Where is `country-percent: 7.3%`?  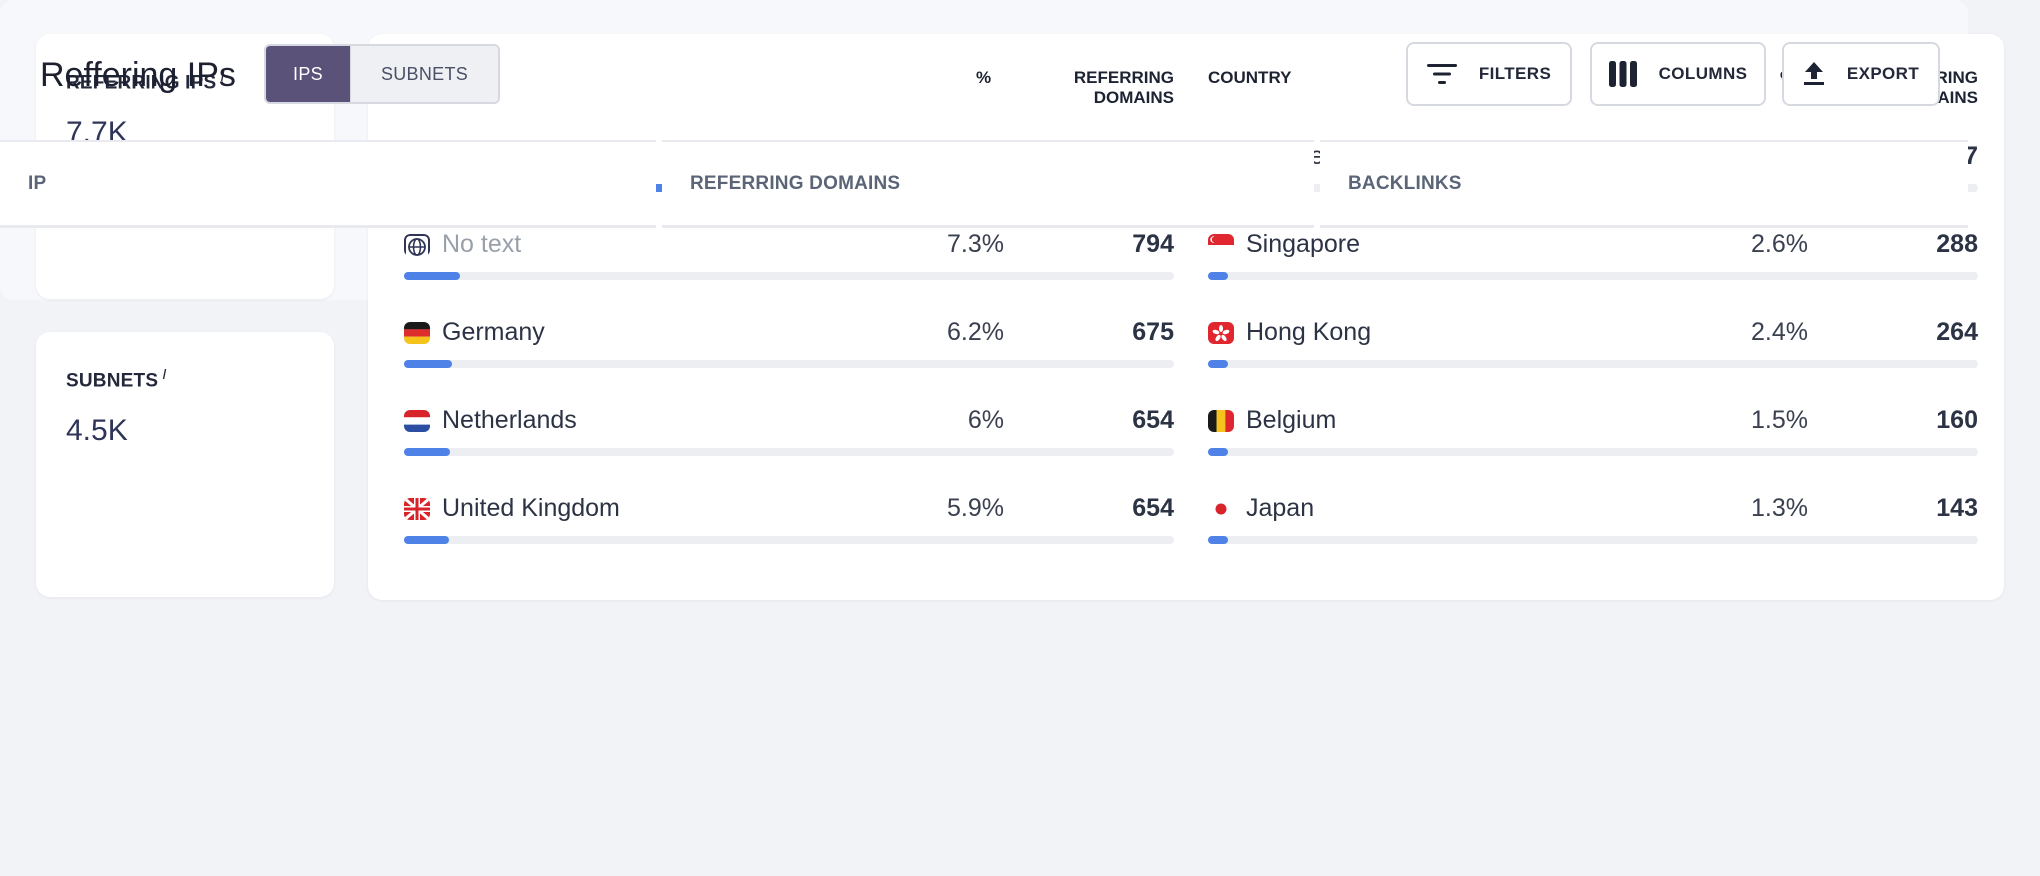 country-percent: 7.3% is located at coordinates (975, 244).